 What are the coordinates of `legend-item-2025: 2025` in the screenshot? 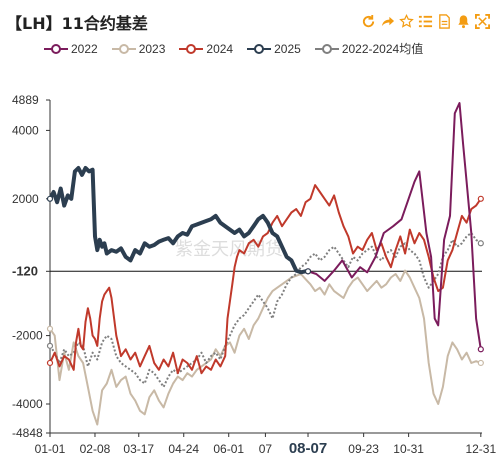 It's located at (274, 48).